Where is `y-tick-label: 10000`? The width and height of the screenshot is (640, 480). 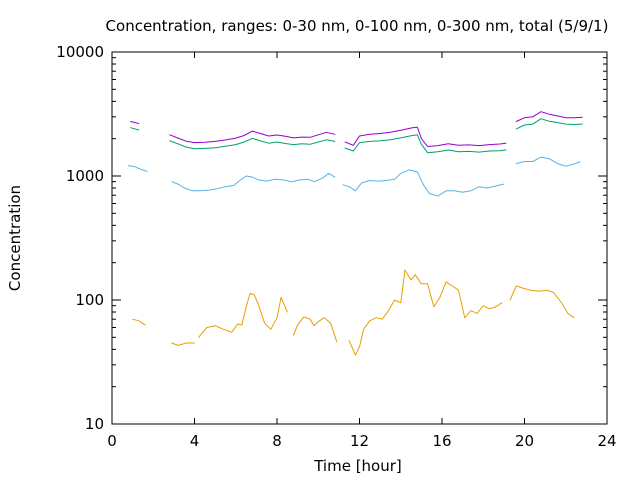
y-tick-label: 10000 is located at coordinates (80, 52).